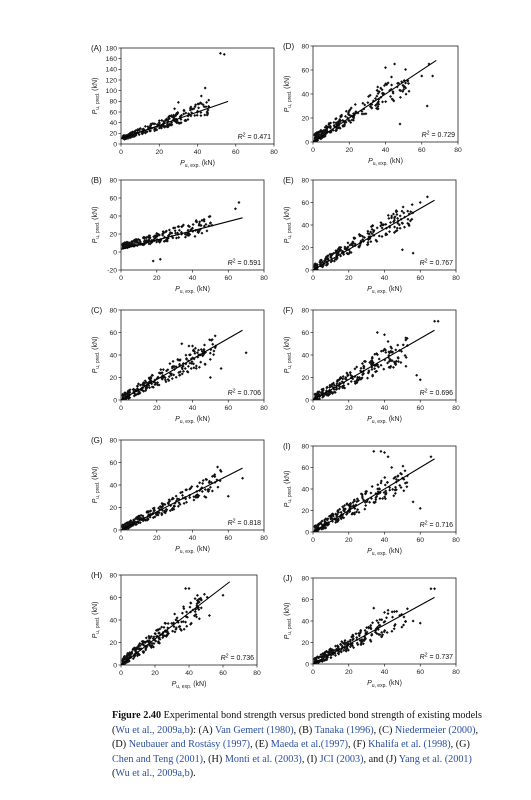 The image size is (531, 800). Describe the element at coordinates (435, 730) in the screenshot. I see `caption-citation: Niedermeier (2000)` at that location.